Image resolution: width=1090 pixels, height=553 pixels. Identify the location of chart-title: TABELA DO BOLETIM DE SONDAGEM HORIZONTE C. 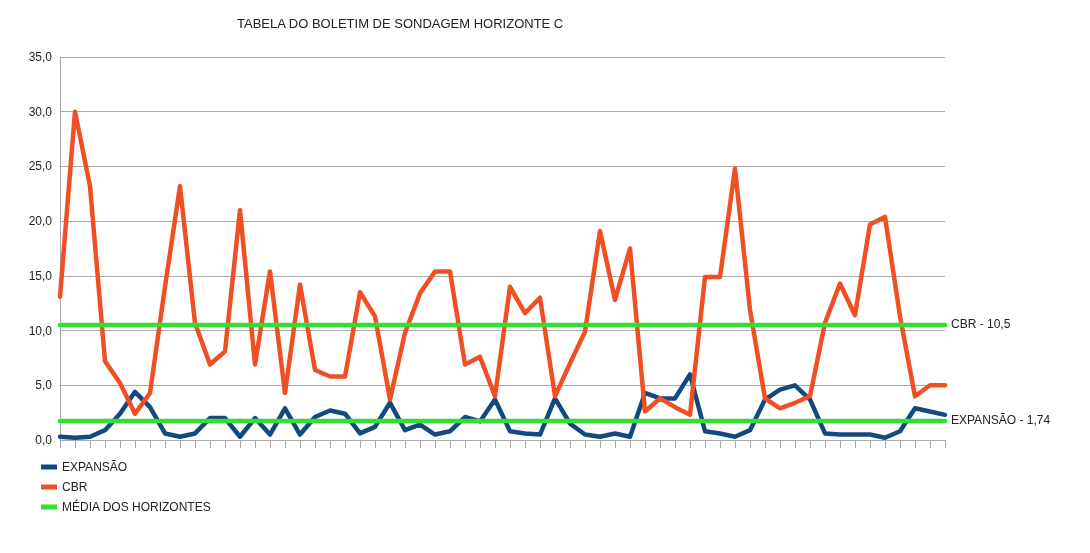
(400, 23).